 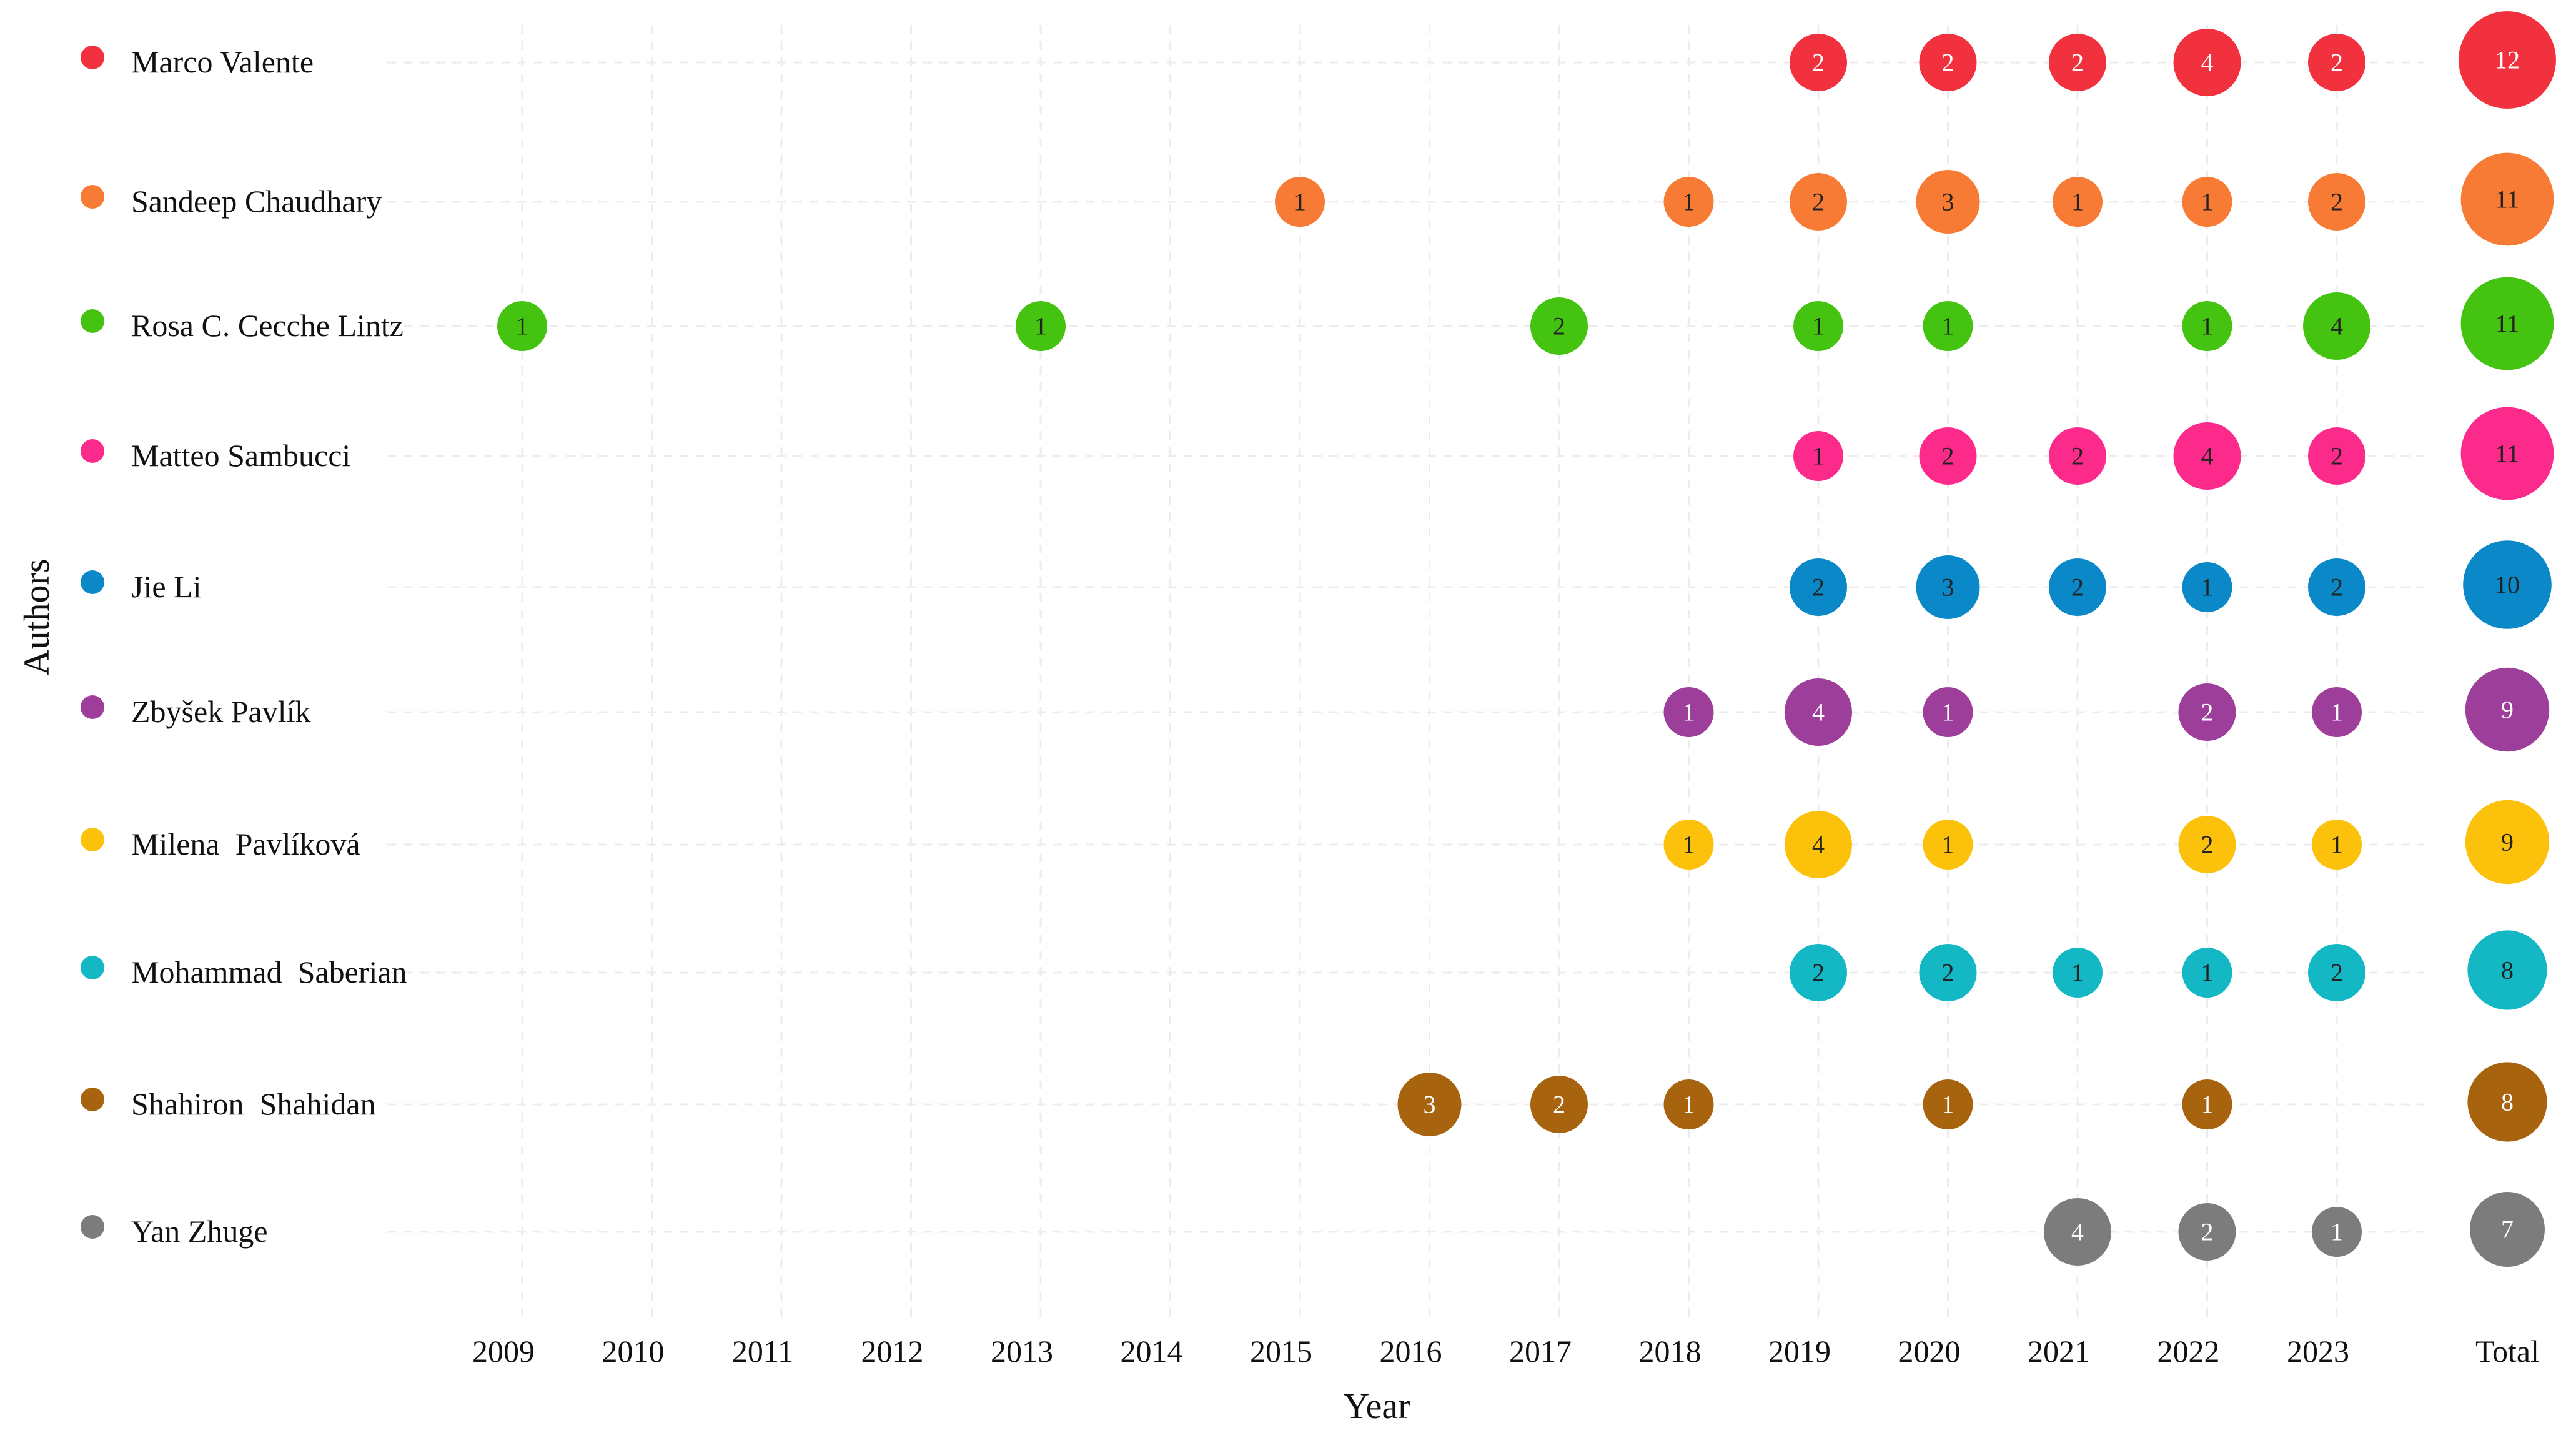 I want to click on total-value-label: 10, so click(x=2507, y=585).